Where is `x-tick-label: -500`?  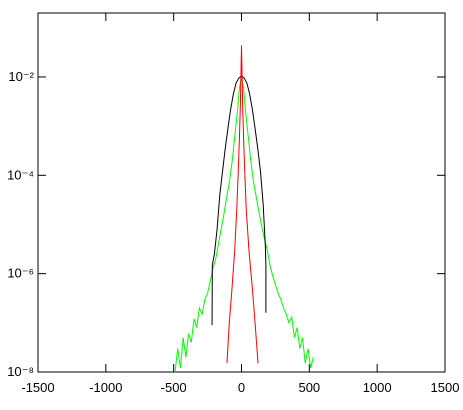
x-tick-label: -500 is located at coordinates (174, 387).